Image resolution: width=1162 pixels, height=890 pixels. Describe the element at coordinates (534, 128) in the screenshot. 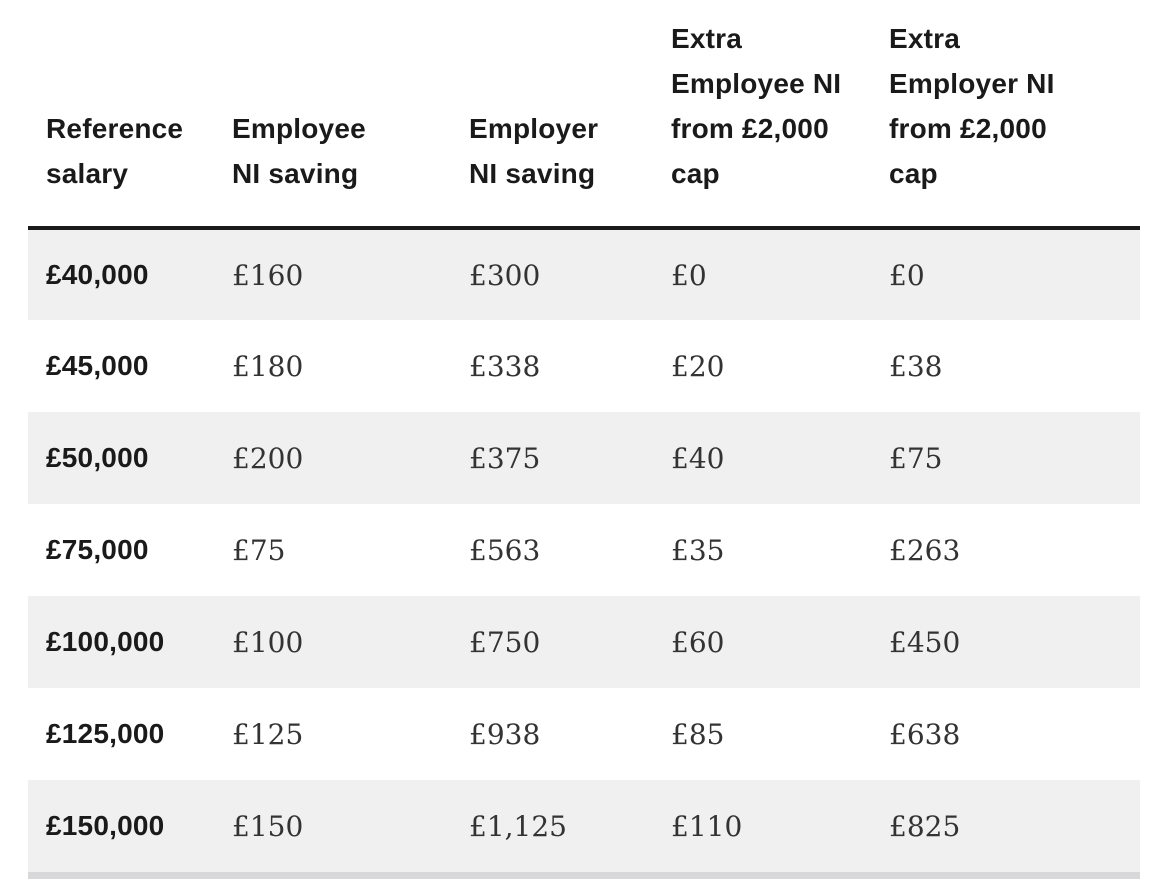

I see `header-line: Employer` at that location.